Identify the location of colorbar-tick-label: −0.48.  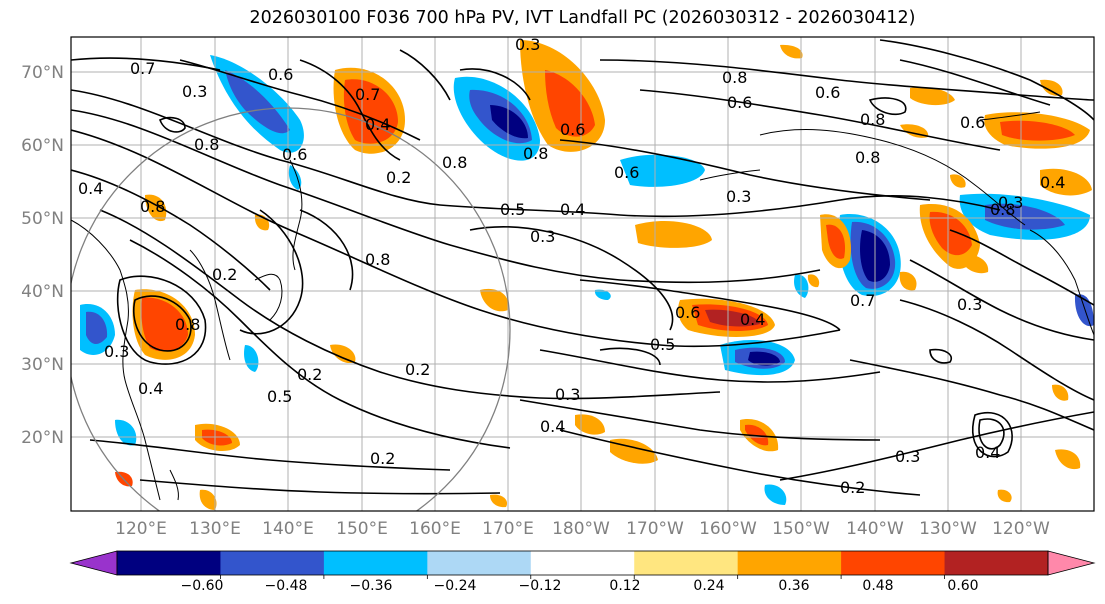
(286, 586).